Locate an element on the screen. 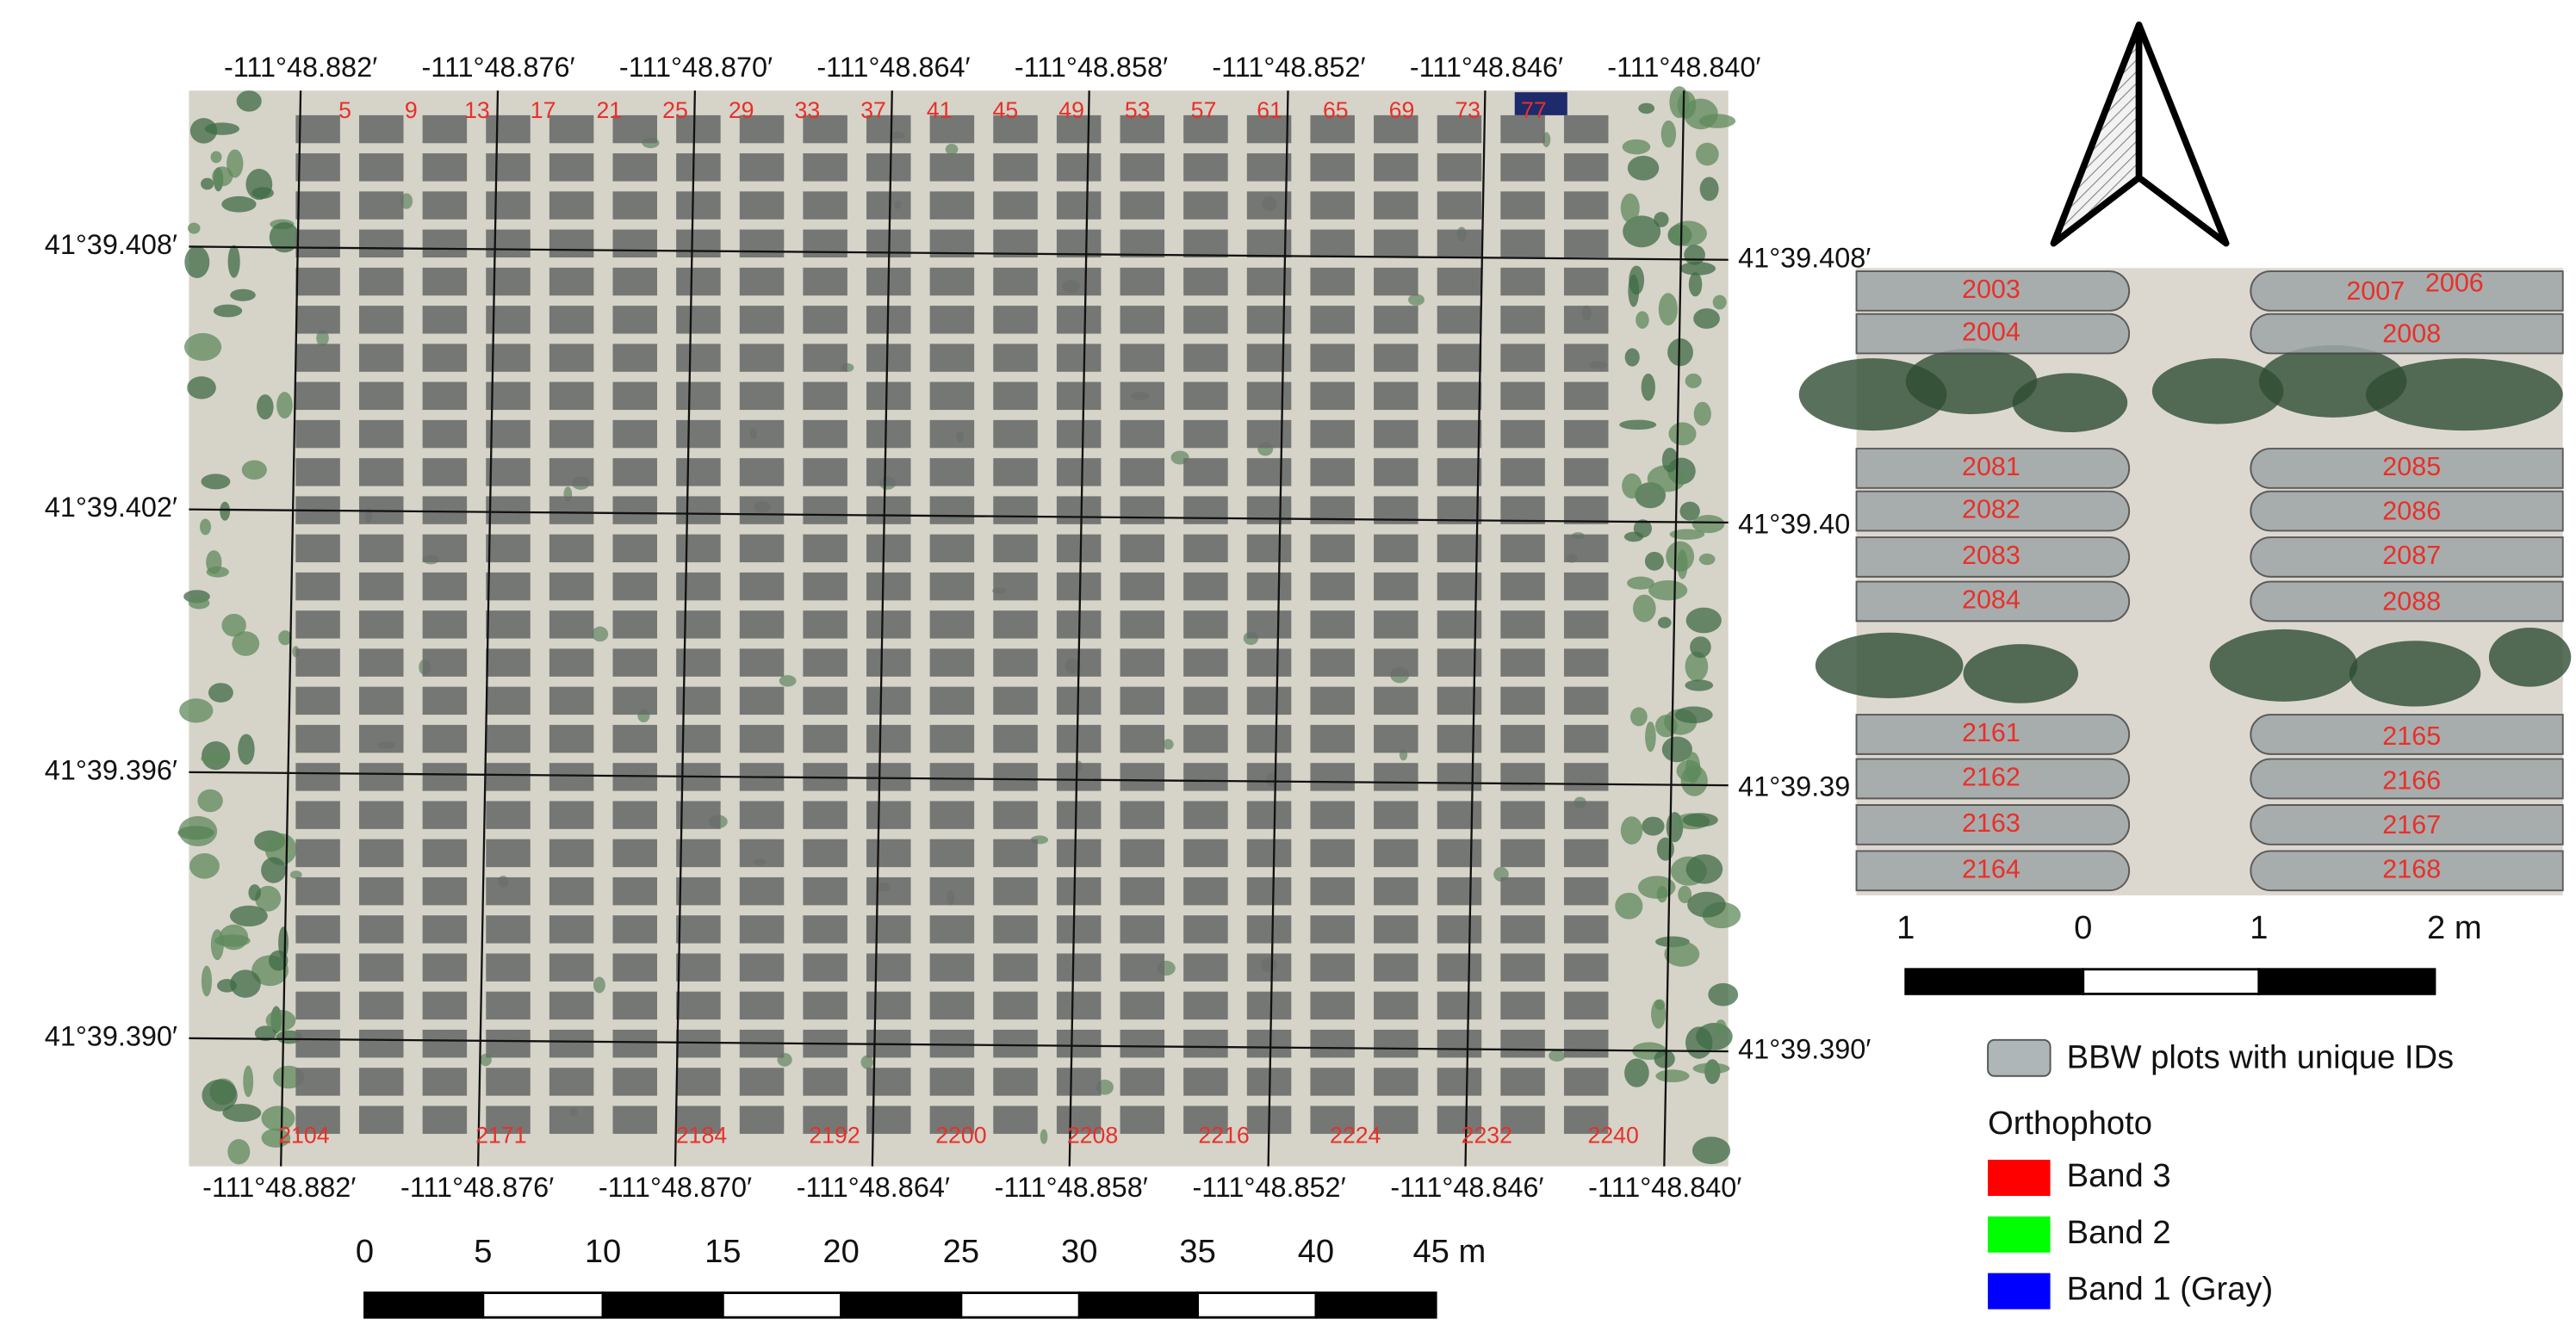 The width and height of the screenshot is (2576, 1344). latitude-label: 41°39.390′ is located at coordinates (1805, 1049).